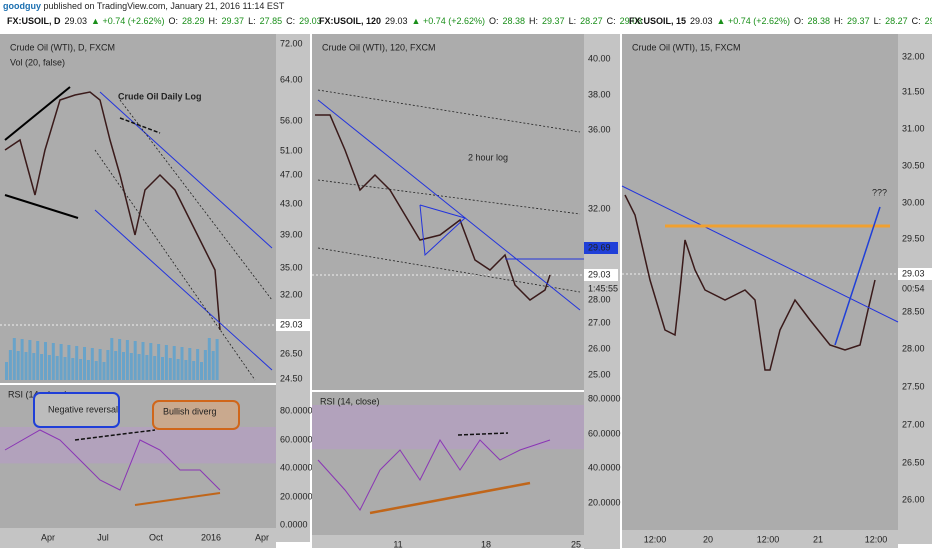 Image resolution: width=932 pixels, height=550 pixels. What do you see at coordinates (397, 544) in the screenshot?
I see `time-tick-label: 11` at bounding box center [397, 544].